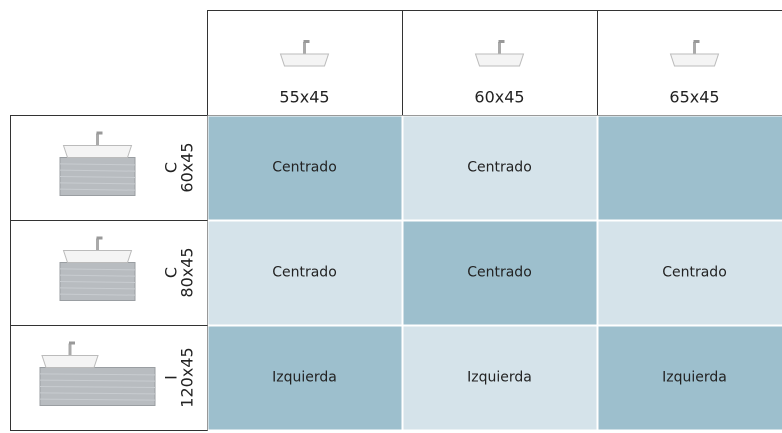  I want to click on row-size: 80x45, so click(187, 272).